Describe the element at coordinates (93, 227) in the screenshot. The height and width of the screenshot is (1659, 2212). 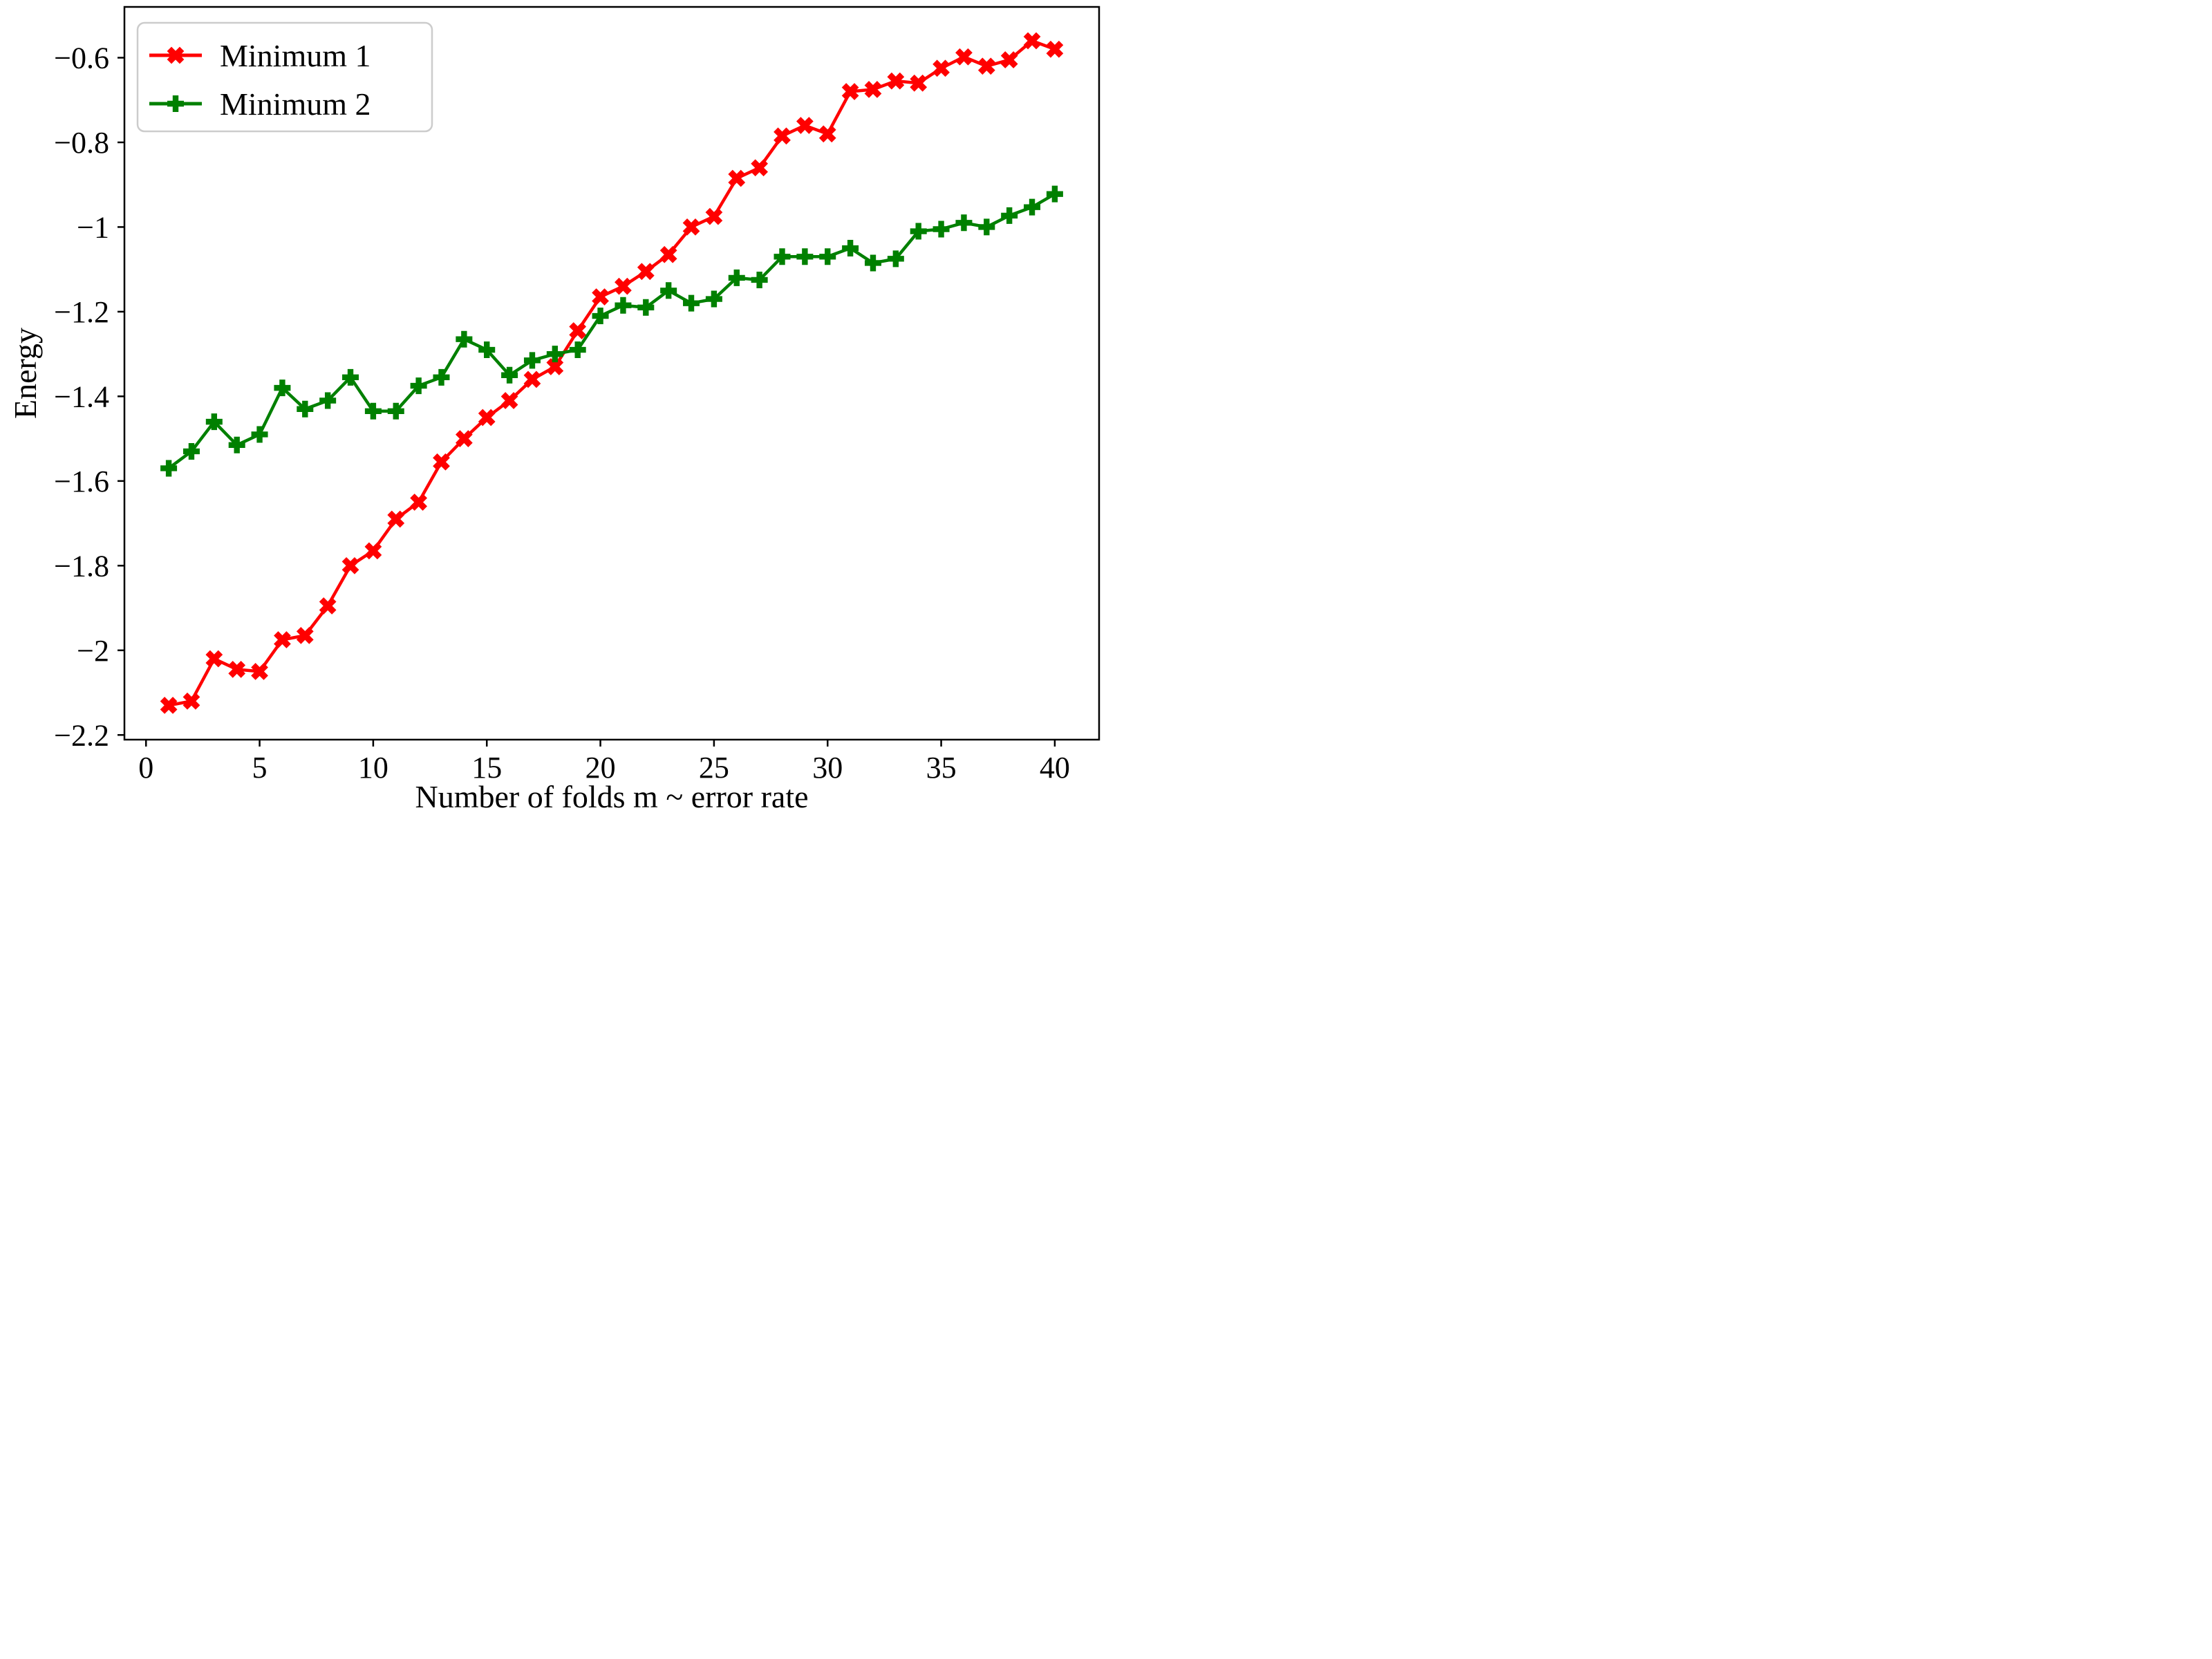
I see `y-tick-label: −1` at that location.